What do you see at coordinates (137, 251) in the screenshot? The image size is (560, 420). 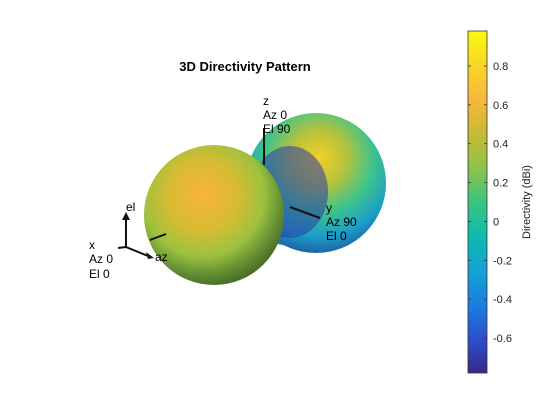 I see `triad-az-arrow` at bounding box center [137, 251].